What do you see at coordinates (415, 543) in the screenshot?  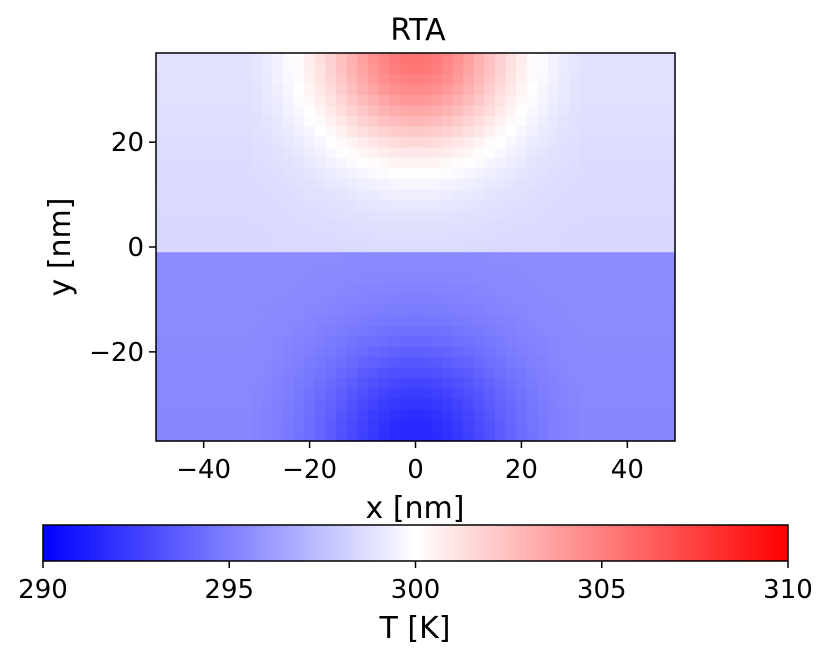 I see `colorbar` at bounding box center [415, 543].